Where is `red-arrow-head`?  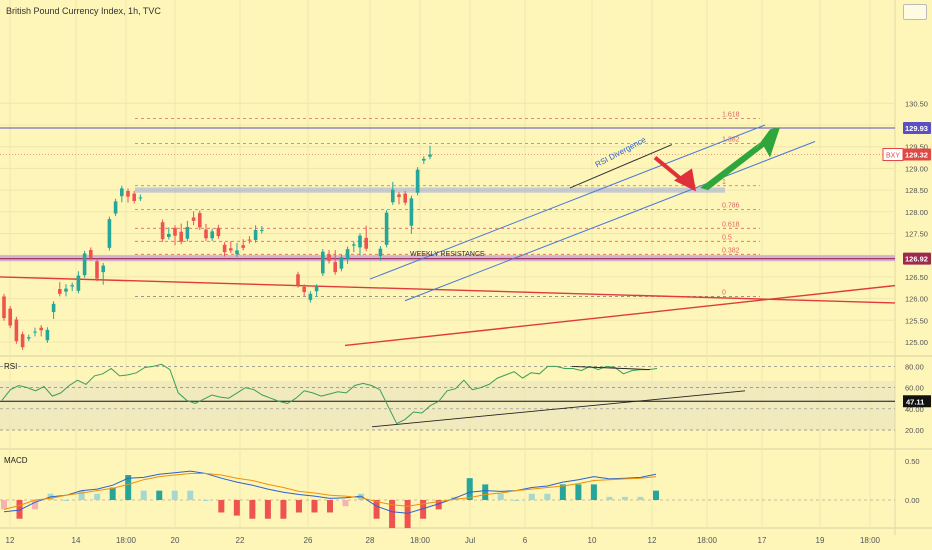 red-arrow-head is located at coordinates (685, 180).